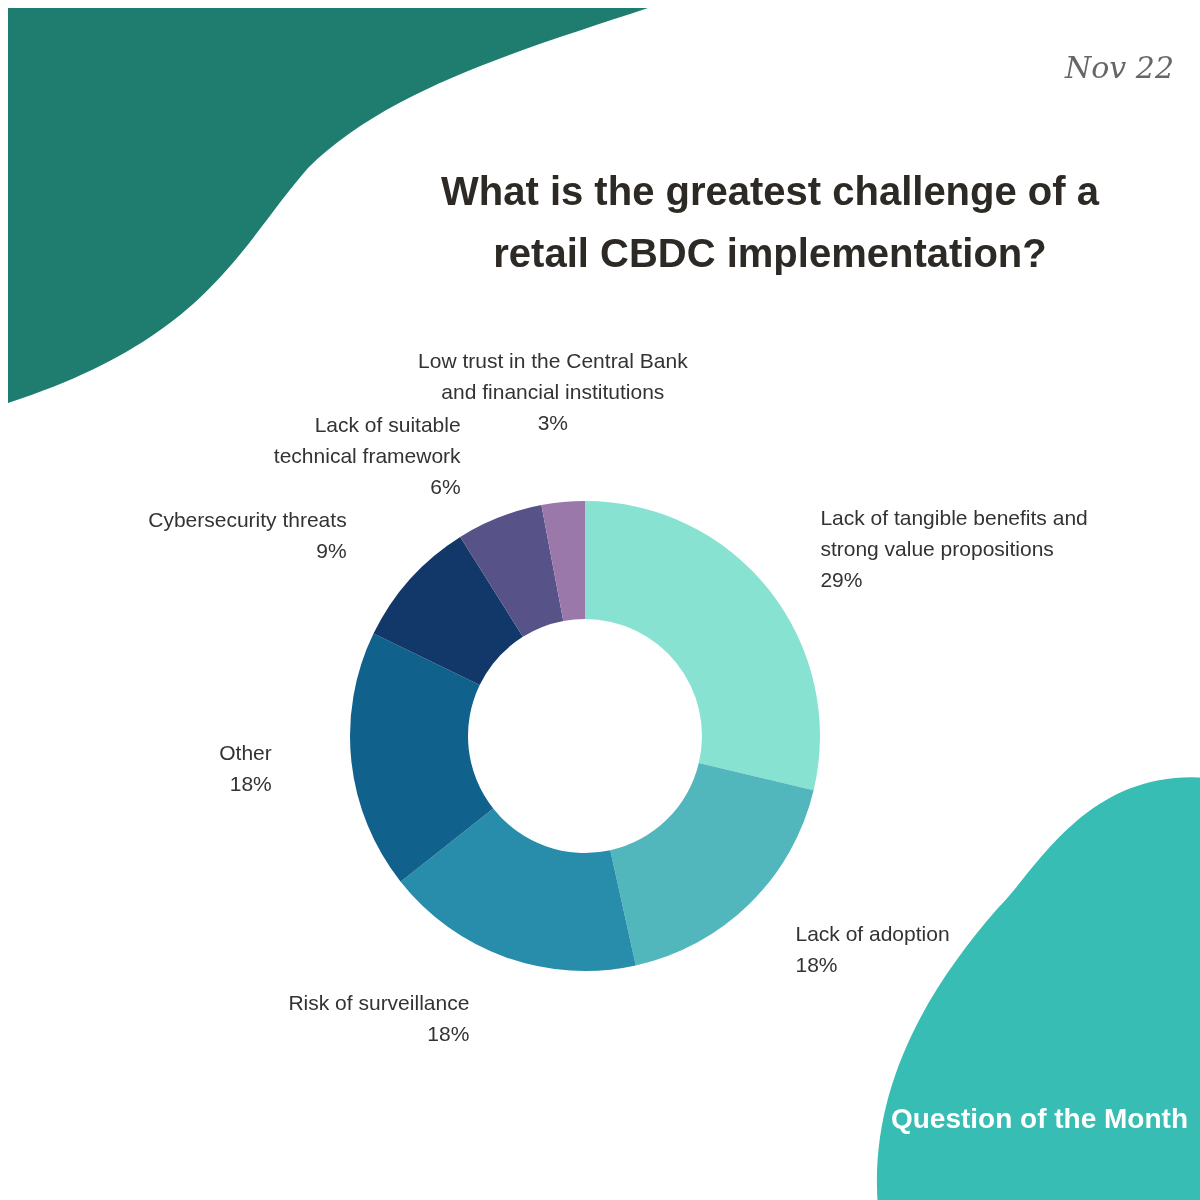  What do you see at coordinates (1039, 1118) in the screenshot?
I see `text: Question of the Month` at bounding box center [1039, 1118].